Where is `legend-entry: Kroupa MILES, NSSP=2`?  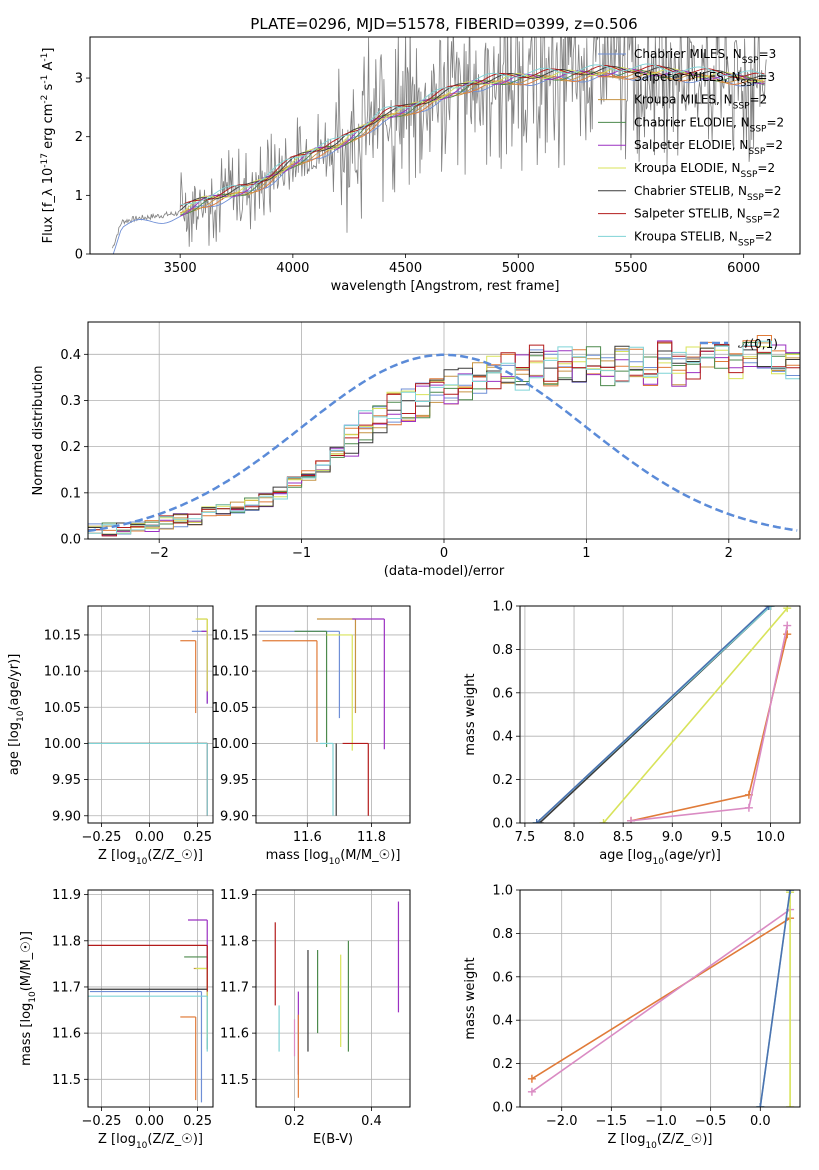
legend-entry: Kroupa MILES, NSSP=2 is located at coordinates (700, 102).